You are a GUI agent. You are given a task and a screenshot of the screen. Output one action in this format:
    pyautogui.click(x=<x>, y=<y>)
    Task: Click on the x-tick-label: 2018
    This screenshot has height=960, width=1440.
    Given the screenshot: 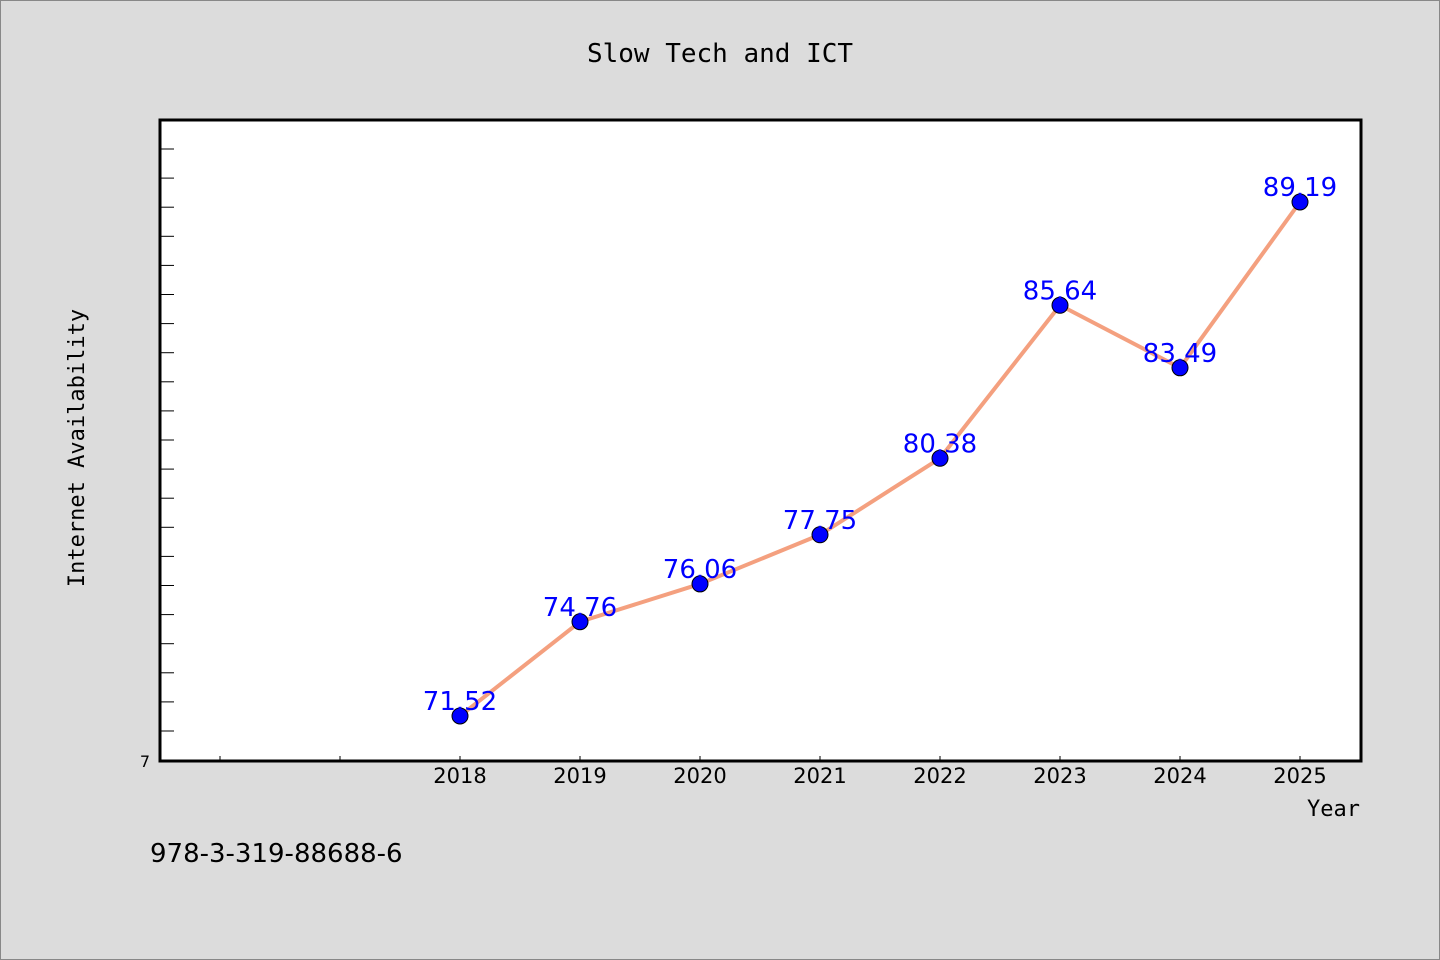 What is the action you would take?
    pyautogui.click(x=459, y=776)
    